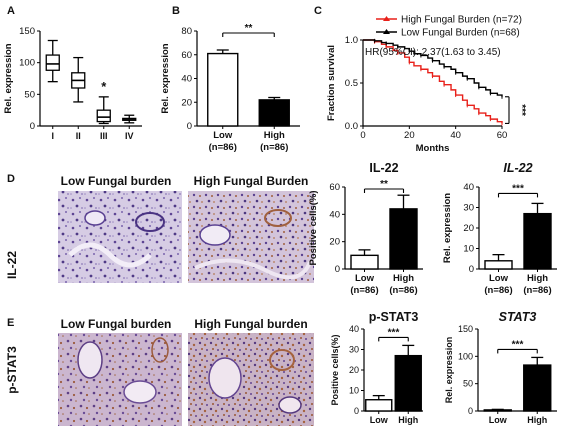 The height and width of the screenshot is (434, 582). Describe the element at coordinates (10, 323) in the screenshot. I see `panel-letter-e: E` at that location.